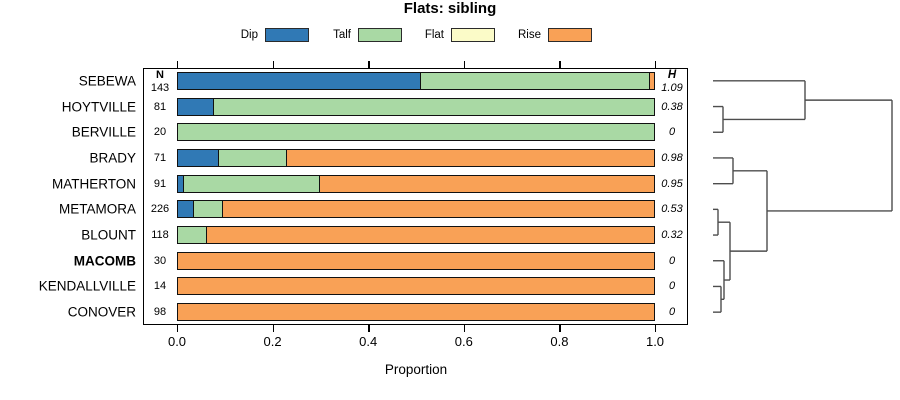 This screenshot has width=900, height=400. Describe the element at coordinates (160, 209) in the screenshot. I see `n-value: 226` at that location.